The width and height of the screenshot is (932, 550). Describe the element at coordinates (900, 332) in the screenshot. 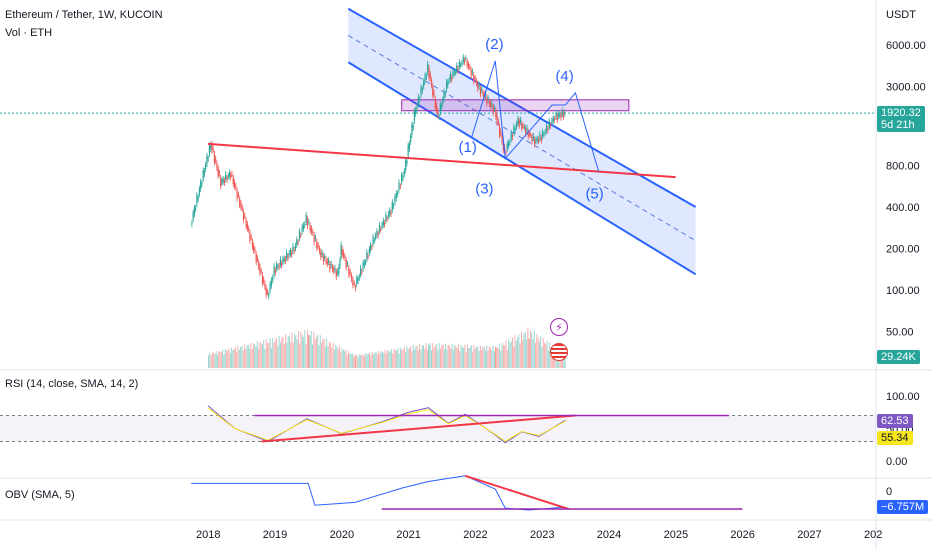

I see `price-tick: 50.00` at that location.